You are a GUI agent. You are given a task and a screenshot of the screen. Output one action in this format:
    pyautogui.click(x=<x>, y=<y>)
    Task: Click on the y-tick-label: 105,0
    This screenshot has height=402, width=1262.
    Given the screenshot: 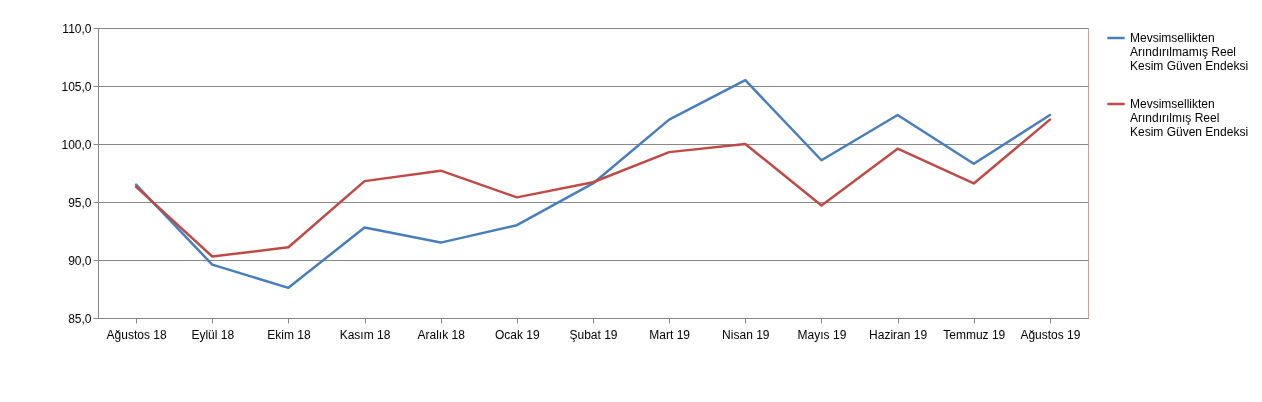 What is the action you would take?
    pyautogui.click(x=76, y=86)
    